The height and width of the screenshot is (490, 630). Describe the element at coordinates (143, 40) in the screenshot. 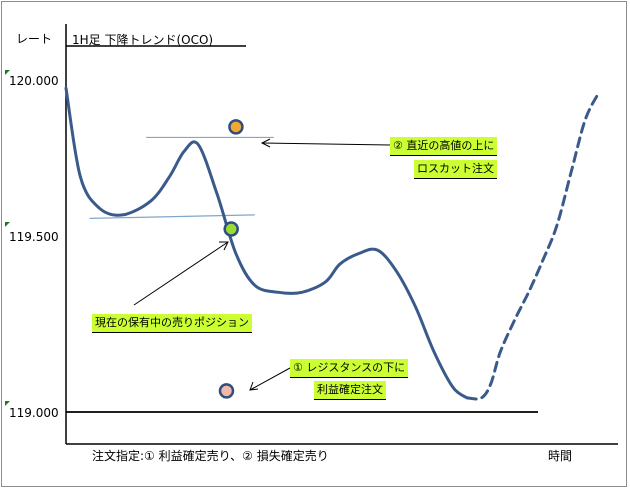

I see `chart-title: 1H足 下降トレンド(OCO)` at that location.